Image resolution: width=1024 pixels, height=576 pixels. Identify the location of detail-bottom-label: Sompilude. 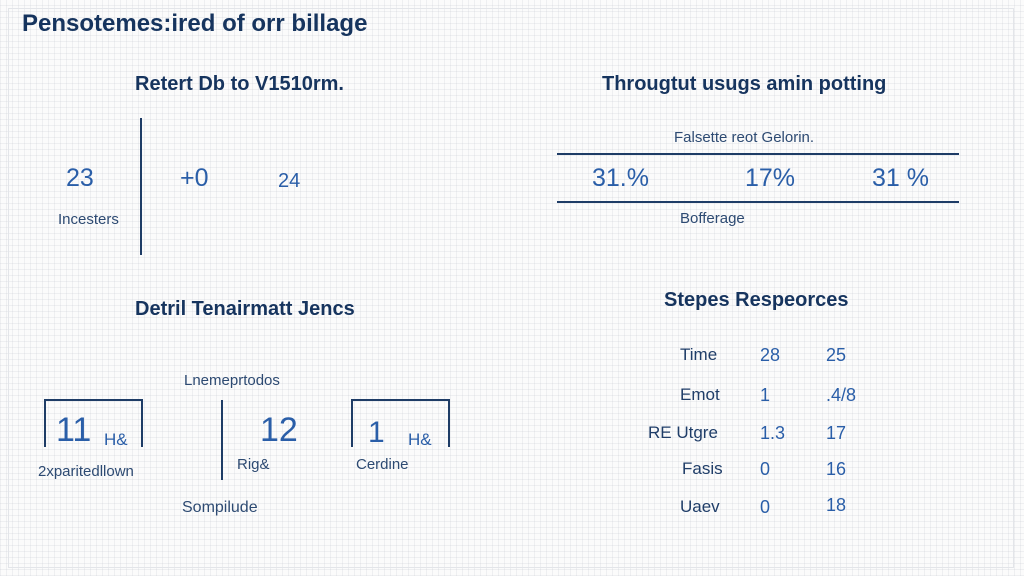
(220, 507).